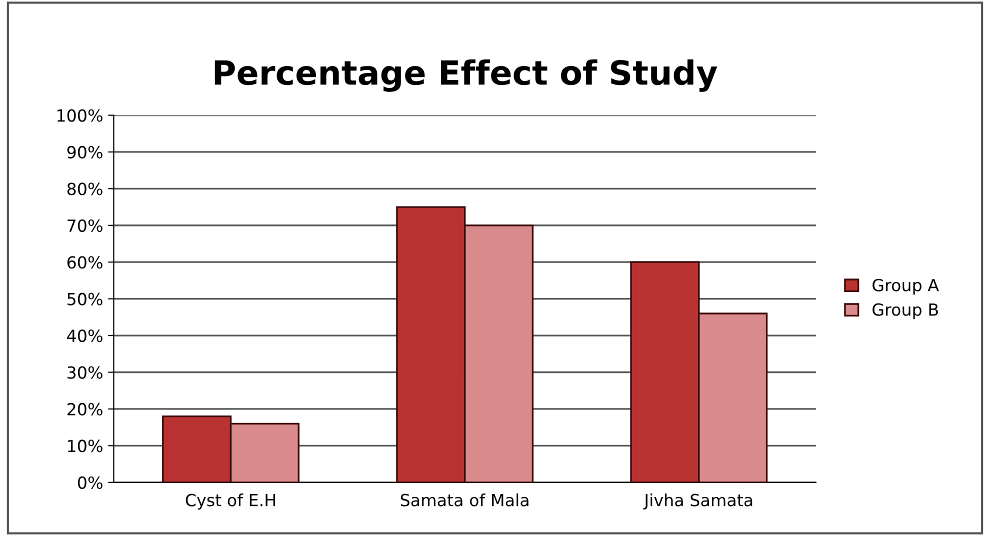 This screenshot has height=536, width=989. What do you see at coordinates (84, 336) in the screenshot?
I see `y-tick-label: 40%` at bounding box center [84, 336].